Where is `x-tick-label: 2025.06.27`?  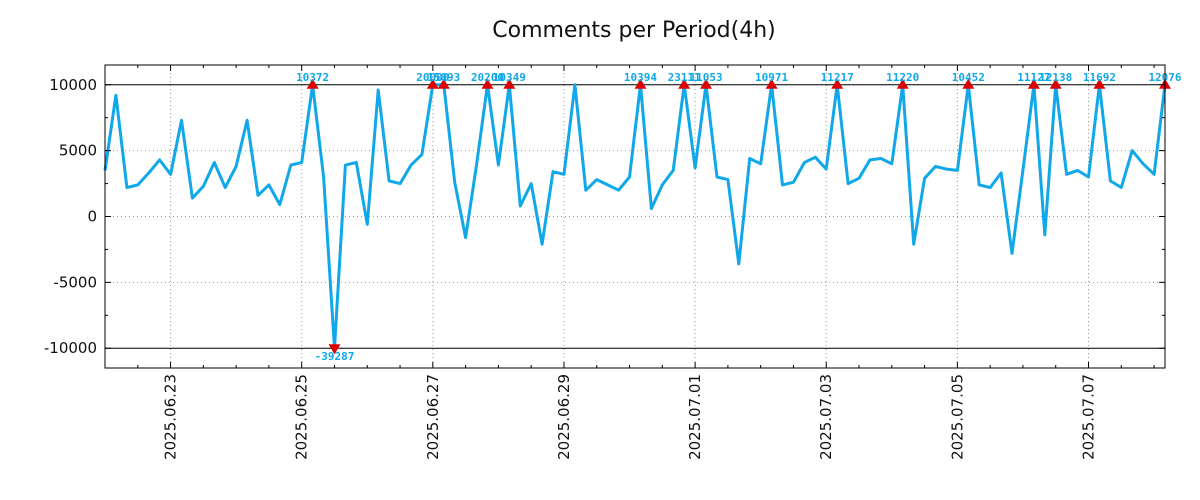
x-tick-label: 2025.06.27 is located at coordinates (433, 417).